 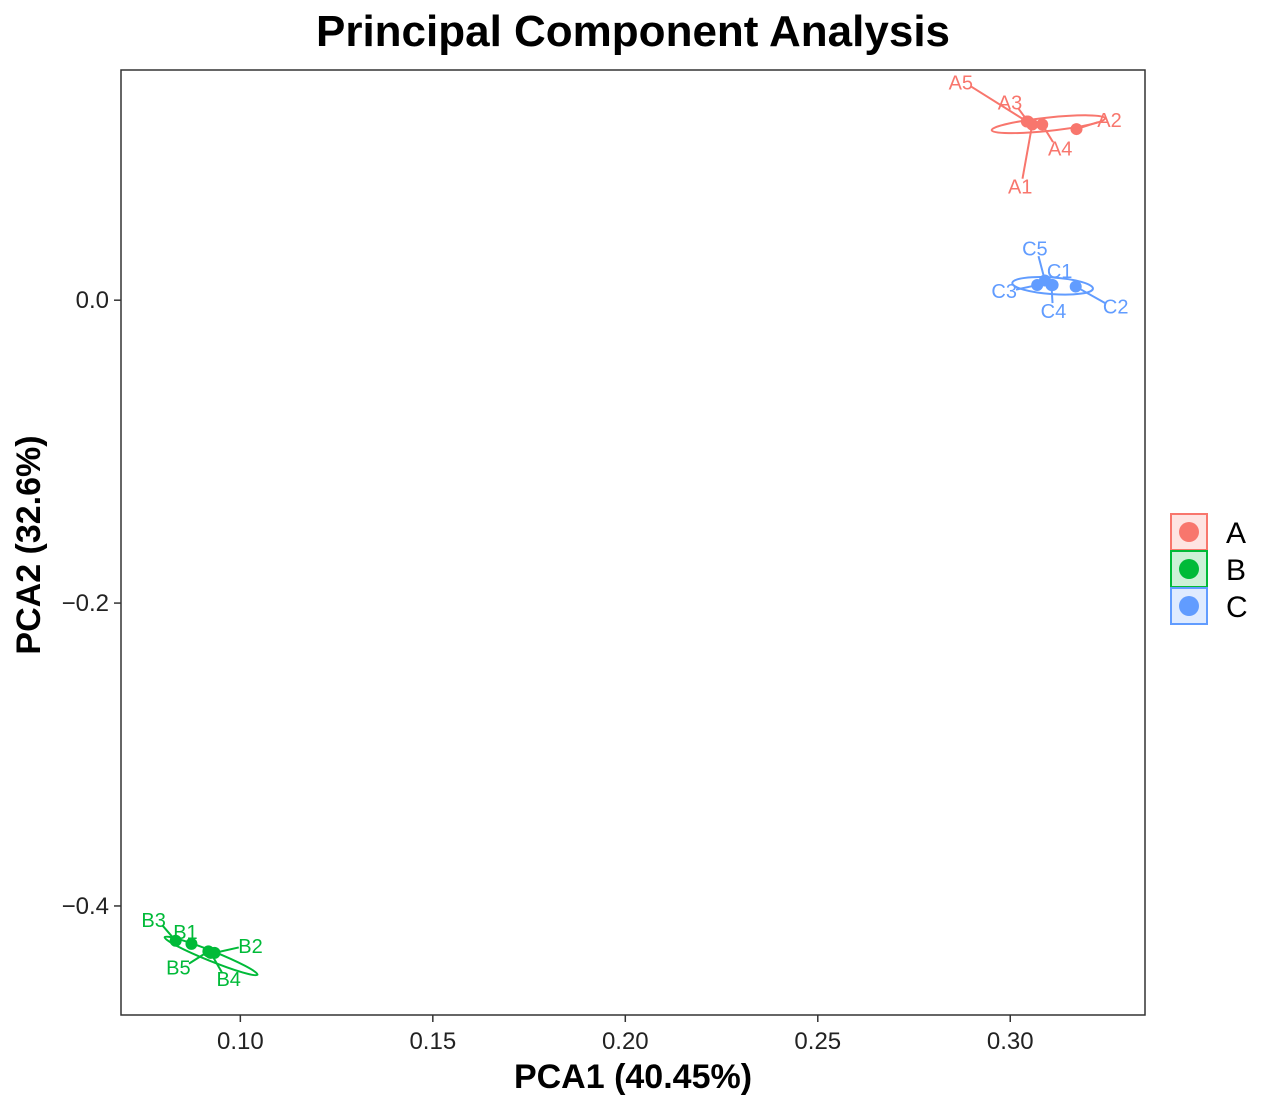 What do you see at coordinates (178, 968) in the screenshot?
I see `point-label: B5` at bounding box center [178, 968].